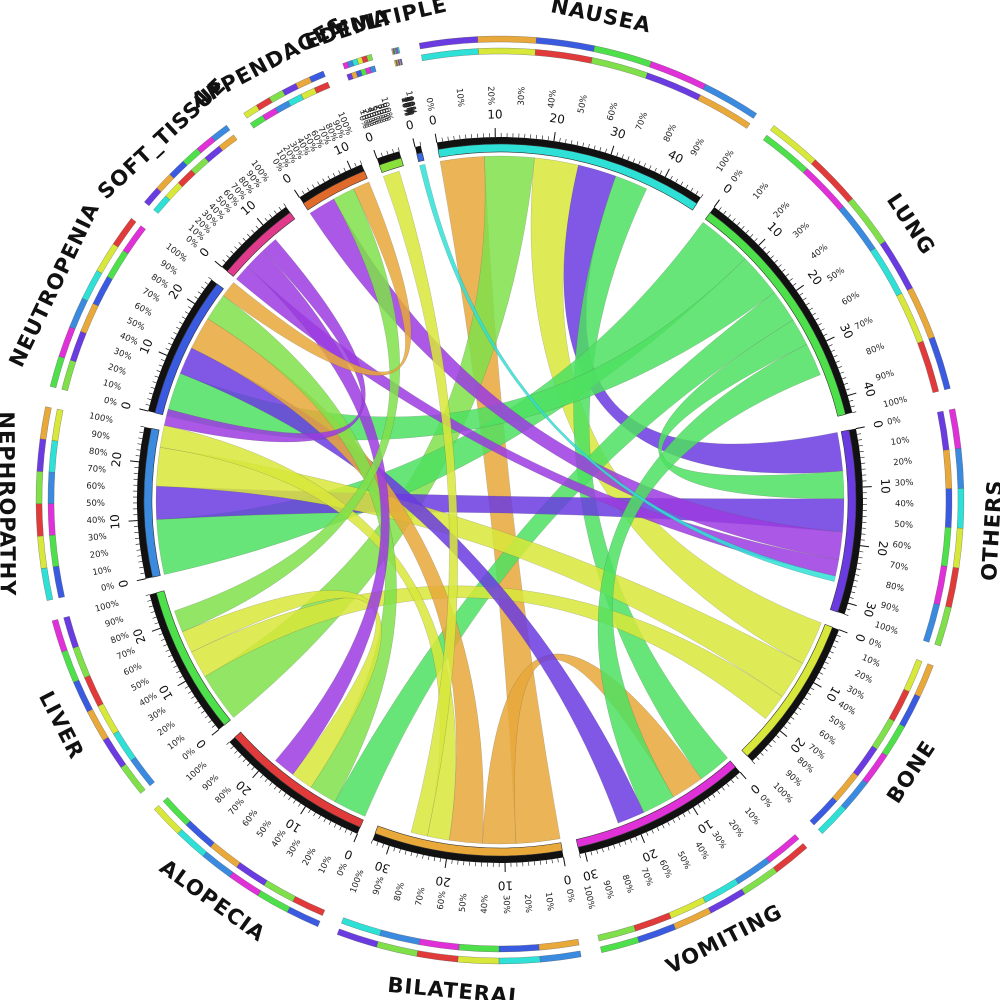 Image resolution: width=1000 pixels, height=1000 pixels. What do you see at coordinates (863, 677) in the screenshot?
I see `percent-tick-label: 20%` at bounding box center [863, 677].